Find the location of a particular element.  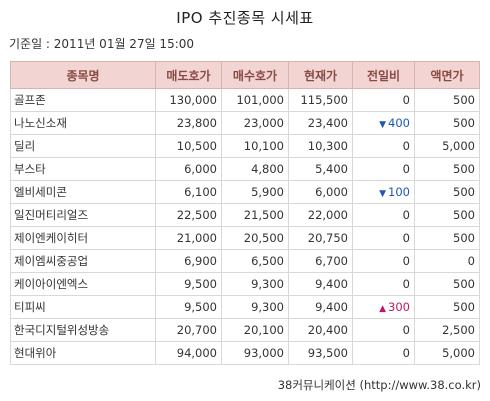

price-change-value: 400 is located at coordinates (399, 123).